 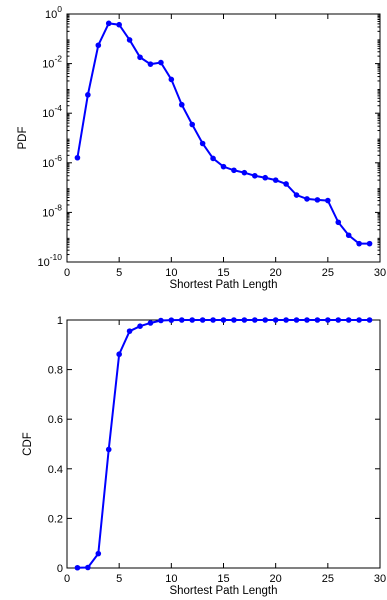 I want to click on cdf-x-tick-label: 5, so click(x=119, y=579).